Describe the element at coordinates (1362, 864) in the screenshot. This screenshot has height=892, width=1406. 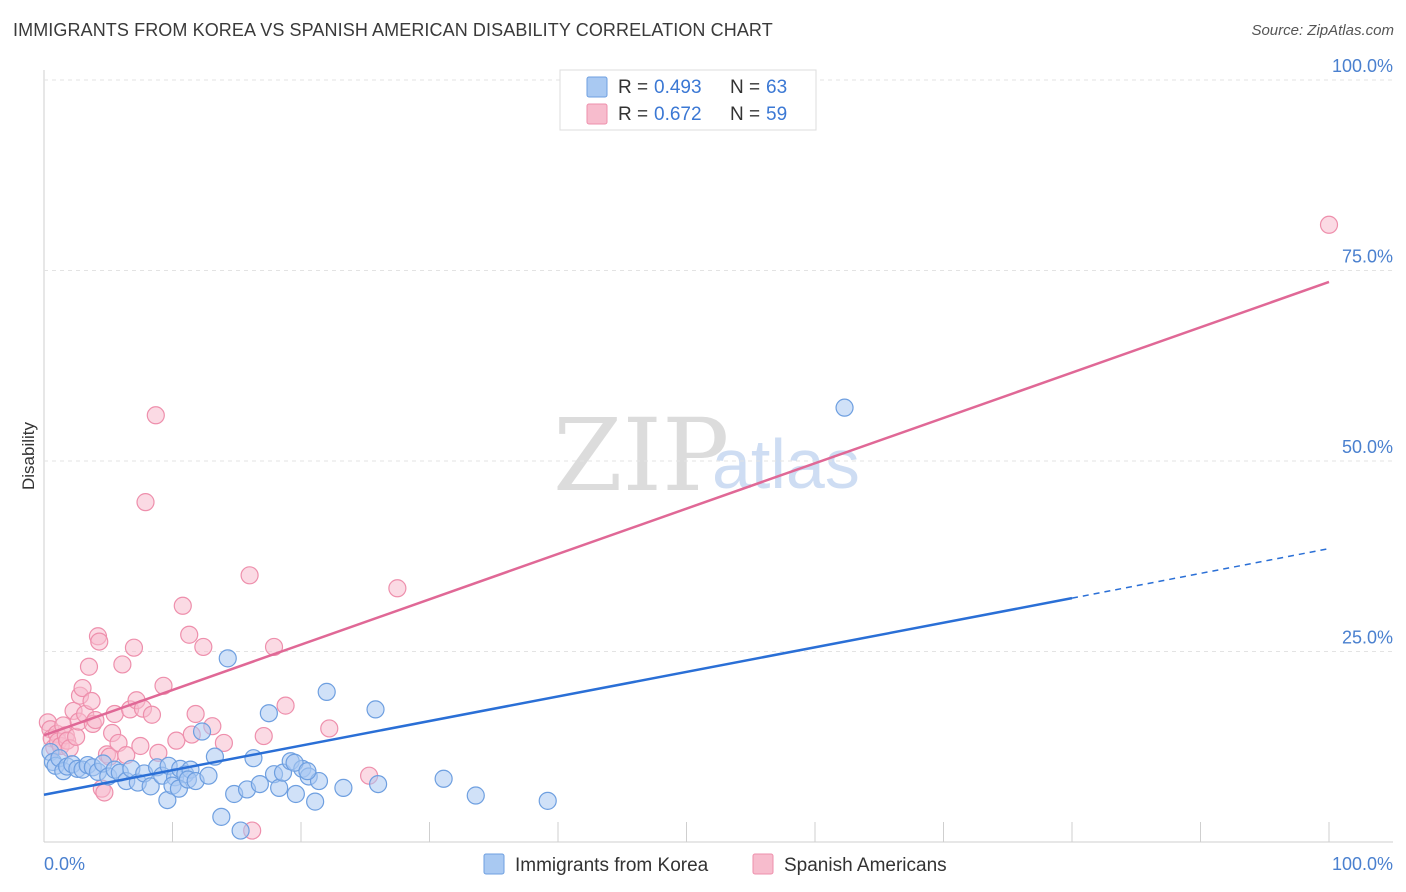
I see `x-tick-label-100: 100.0%` at that location.